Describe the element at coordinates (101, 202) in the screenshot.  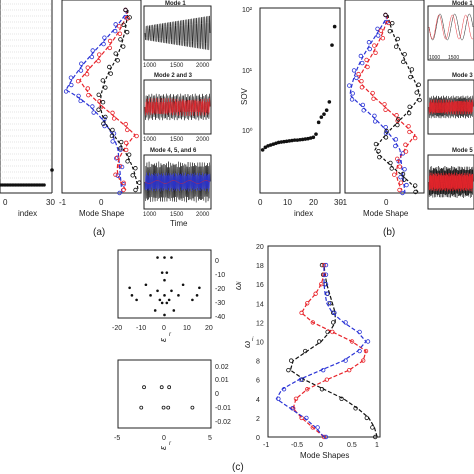
I see `a-mode-xtick-0: 0` at that location.